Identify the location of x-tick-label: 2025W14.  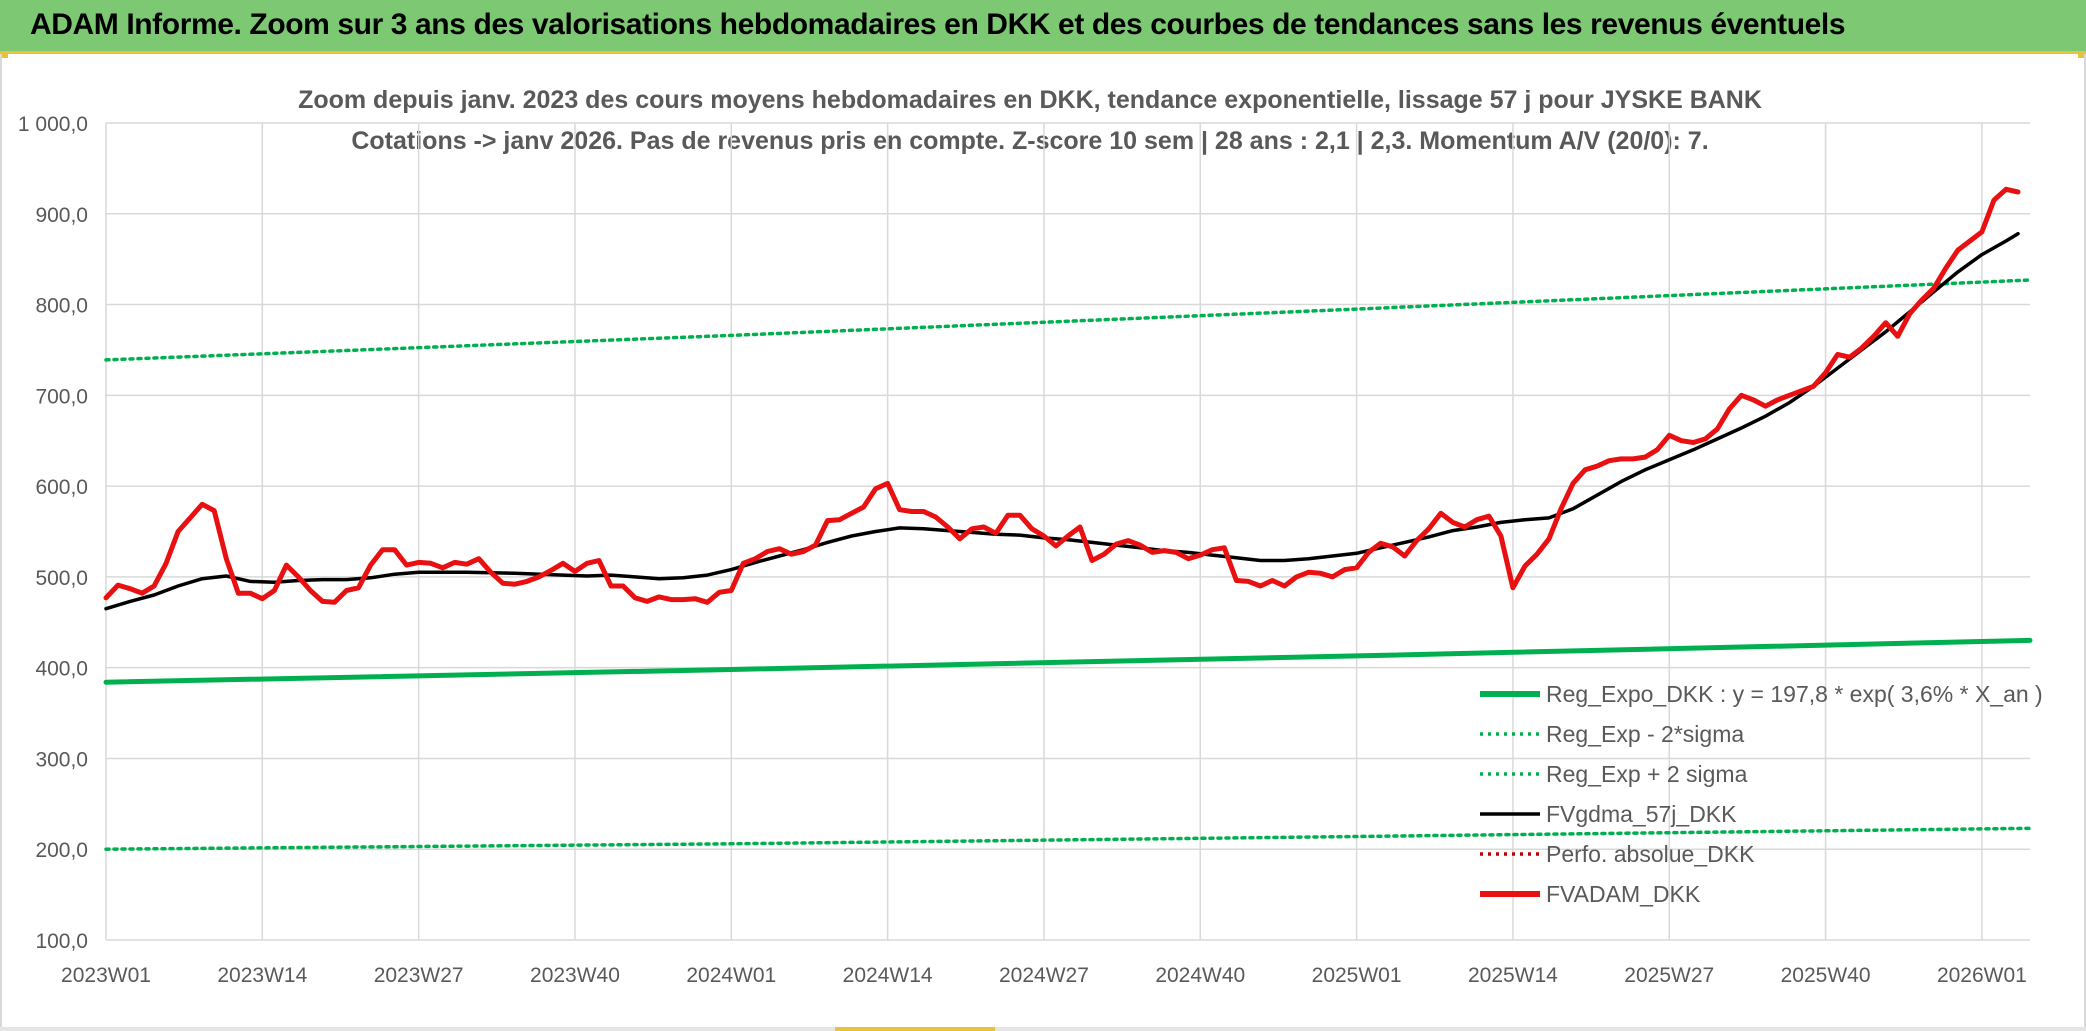
(1513, 975).